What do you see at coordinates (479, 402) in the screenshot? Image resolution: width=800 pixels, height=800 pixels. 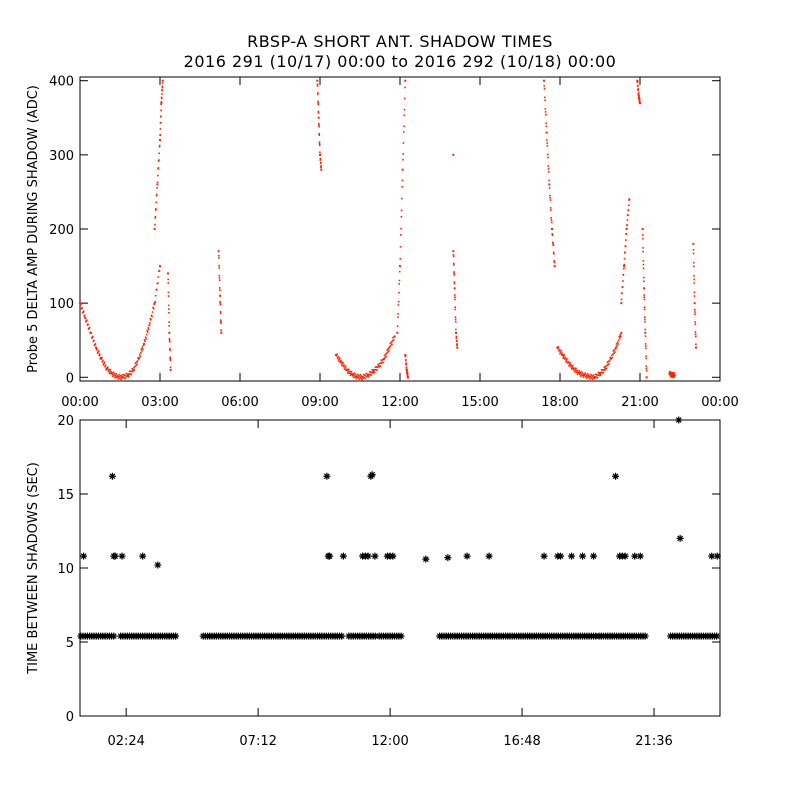 I see `x-tick-label: 15:00` at bounding box center [479, 402].